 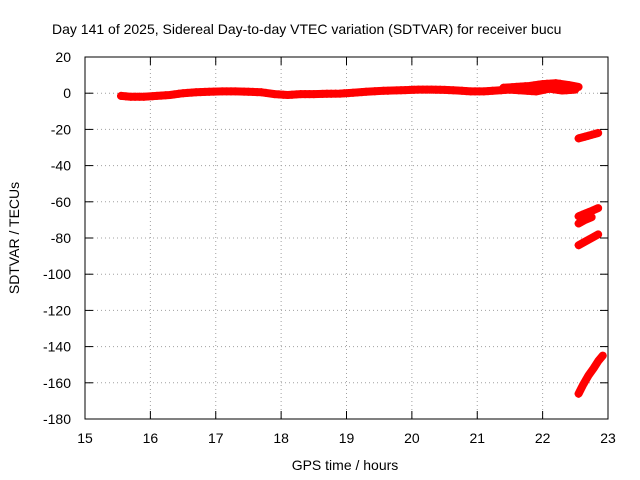 What do you see at coordinates (57, 310) in the screenshot?
I see `y-tick-label: -120` at bounding box center [57, 310].